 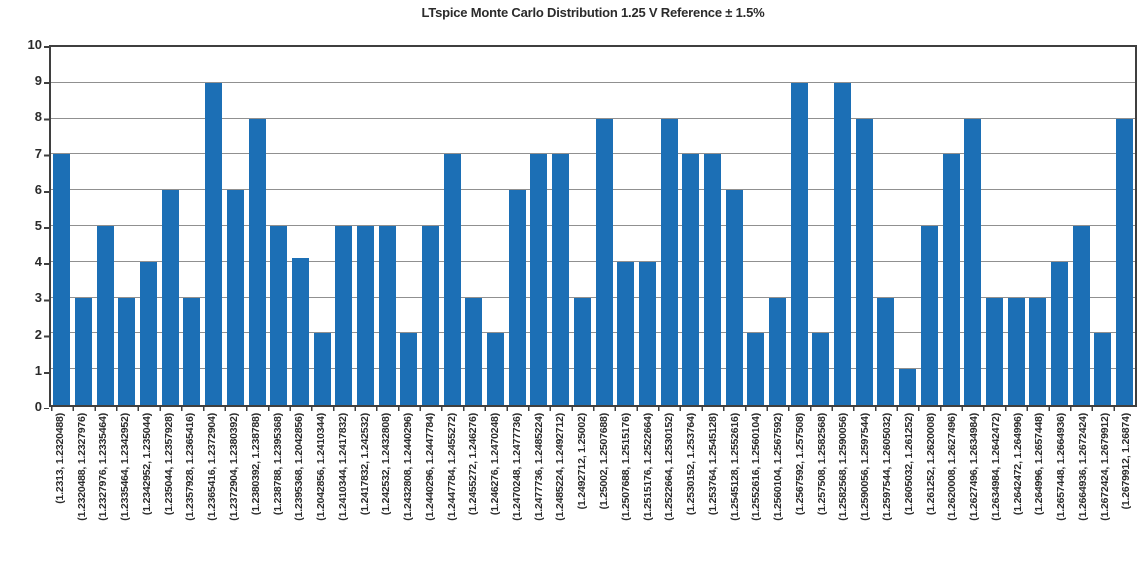 I want to click on y-tick-label: 8, so click(x=38, y=117).